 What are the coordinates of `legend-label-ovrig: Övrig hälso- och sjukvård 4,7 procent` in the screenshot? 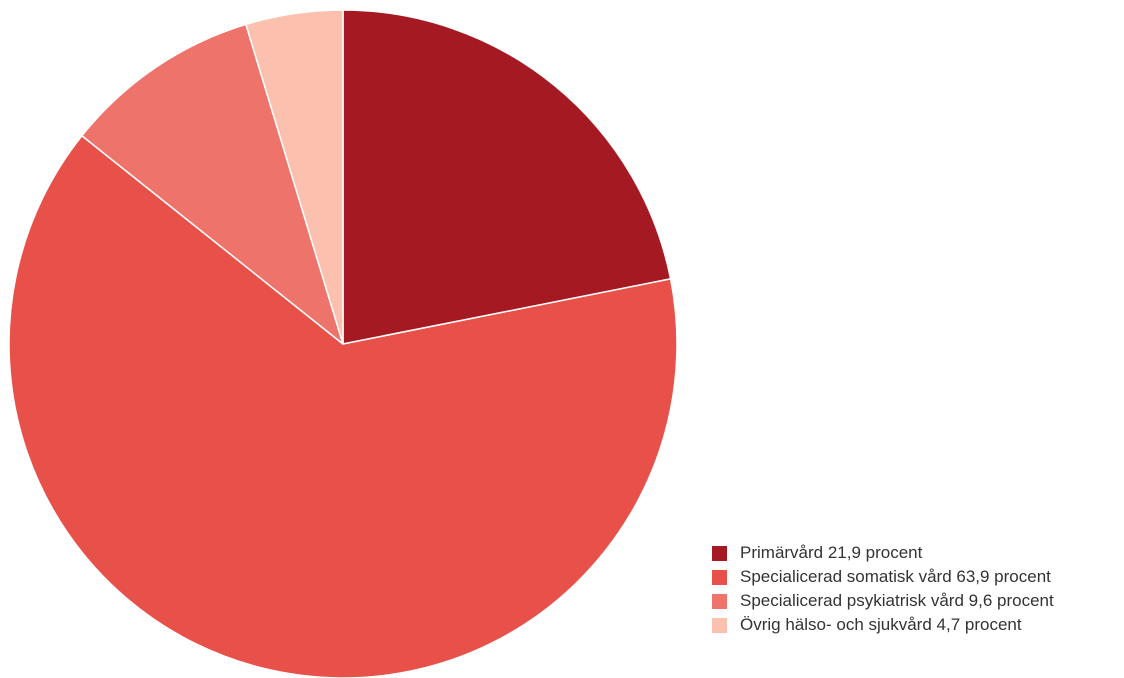 It's located at (881, 624).